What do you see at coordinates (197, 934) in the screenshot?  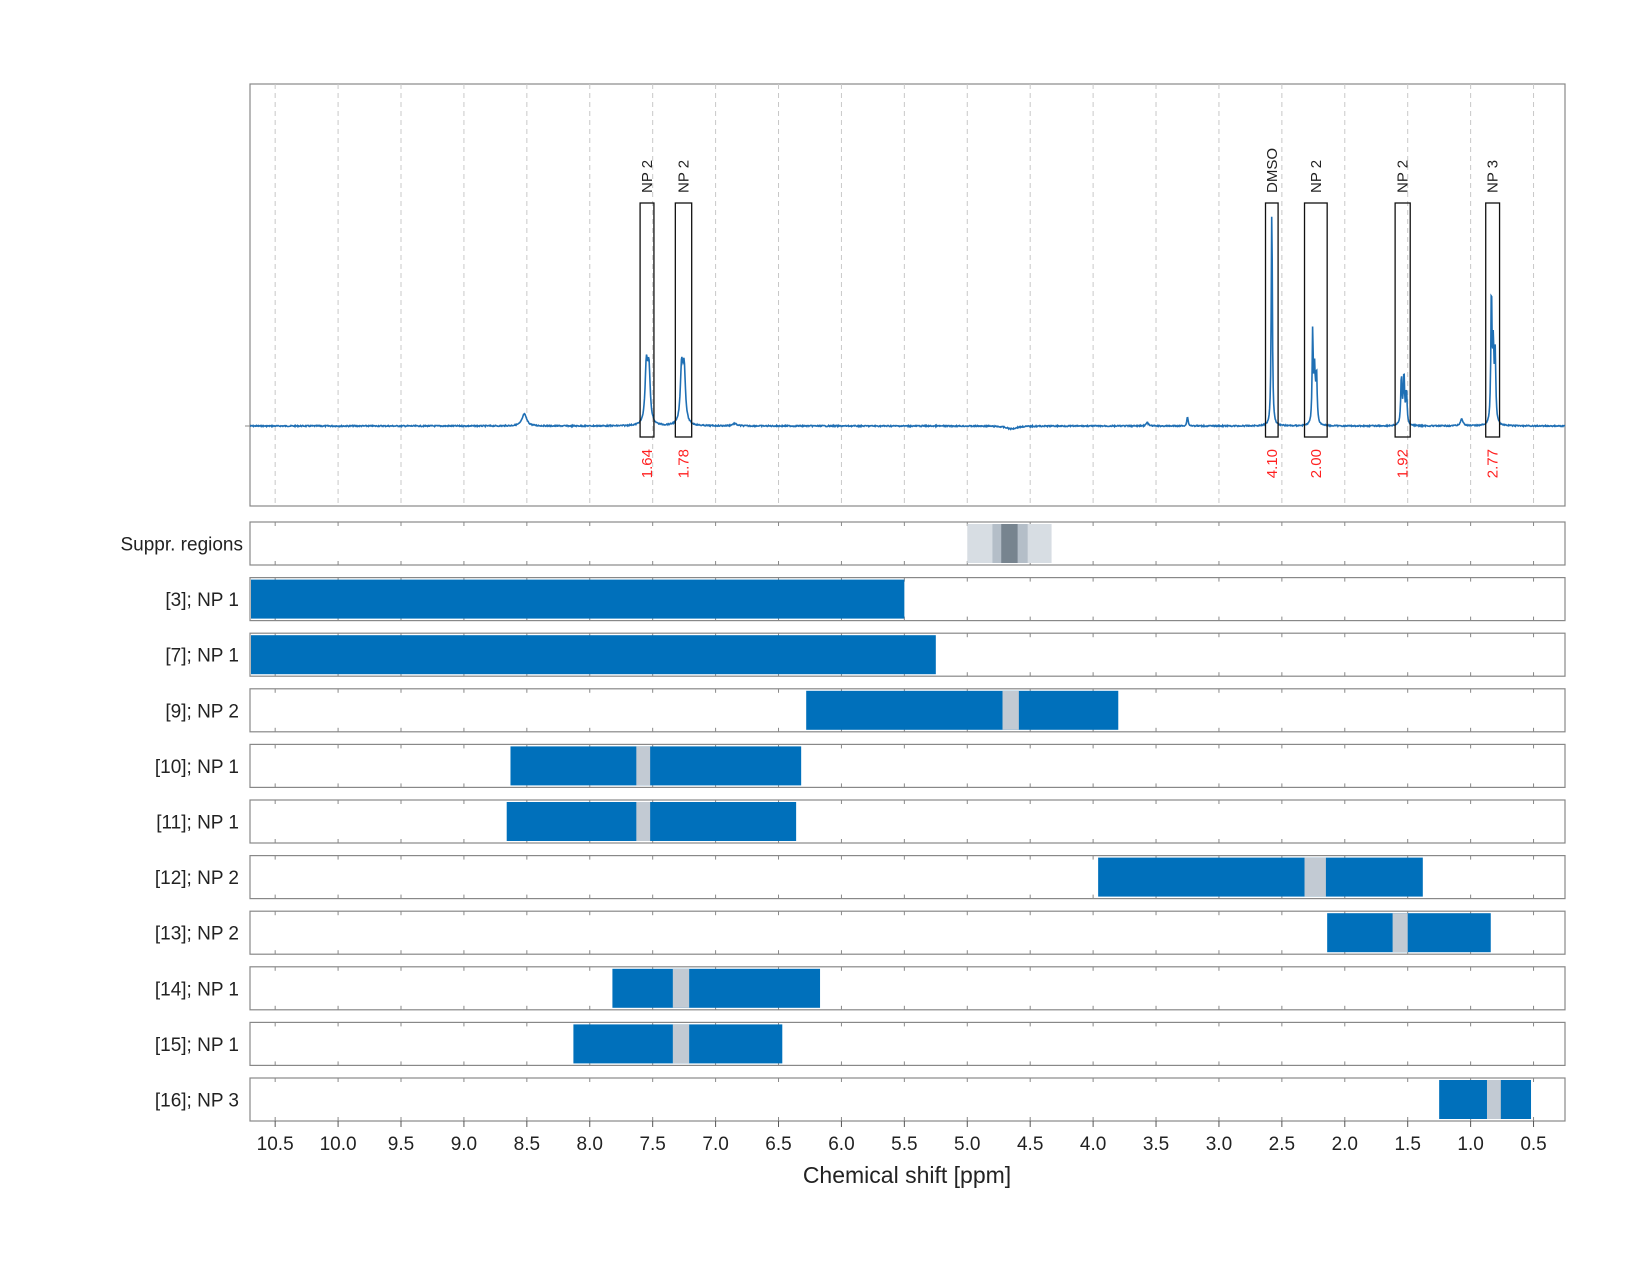 I see `range-label: [13]; NP 2` at bounding box center [197, 934].